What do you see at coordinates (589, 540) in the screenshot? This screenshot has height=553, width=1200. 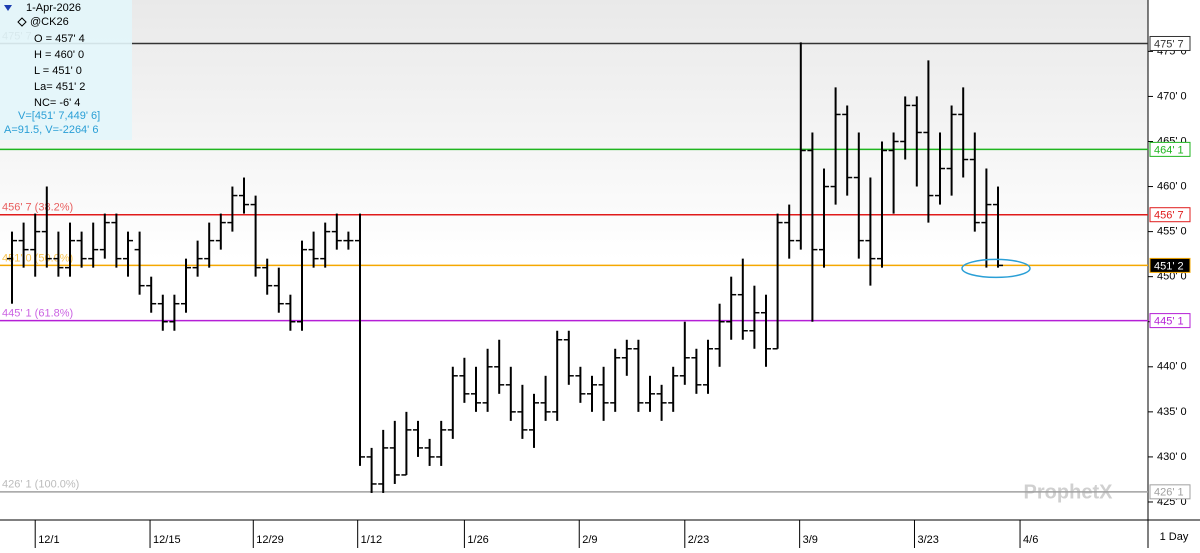 I see `x-tick-label: 2/9` at bounding box center [589, 540].